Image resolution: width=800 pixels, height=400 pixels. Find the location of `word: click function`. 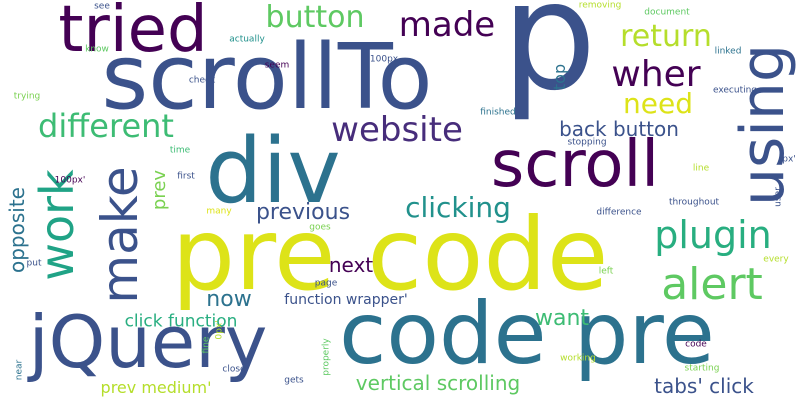

word: click function is located at coordinates (181, 321).